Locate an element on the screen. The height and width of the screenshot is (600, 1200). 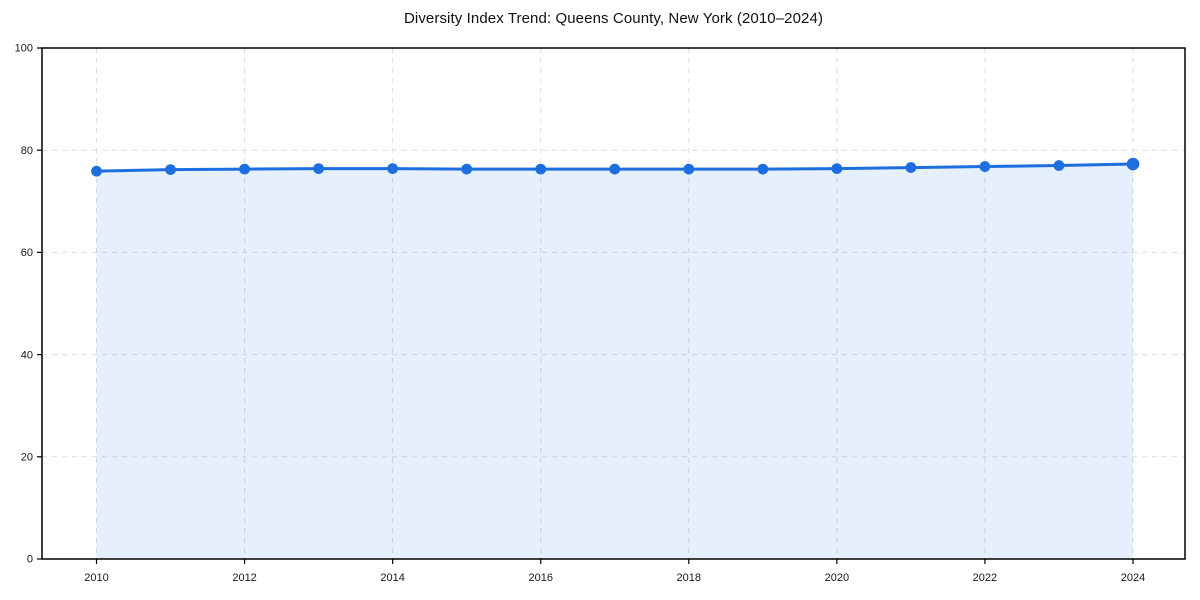
x-tick-label: 2014 is located at coordinates (392, 578).